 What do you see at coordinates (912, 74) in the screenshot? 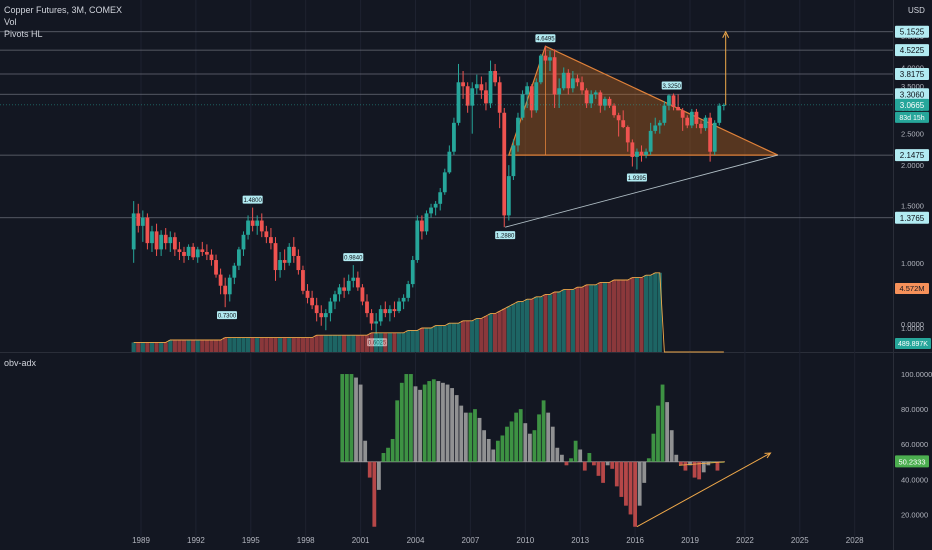
I see `level-price-tag` at bounding box center [912, 74].